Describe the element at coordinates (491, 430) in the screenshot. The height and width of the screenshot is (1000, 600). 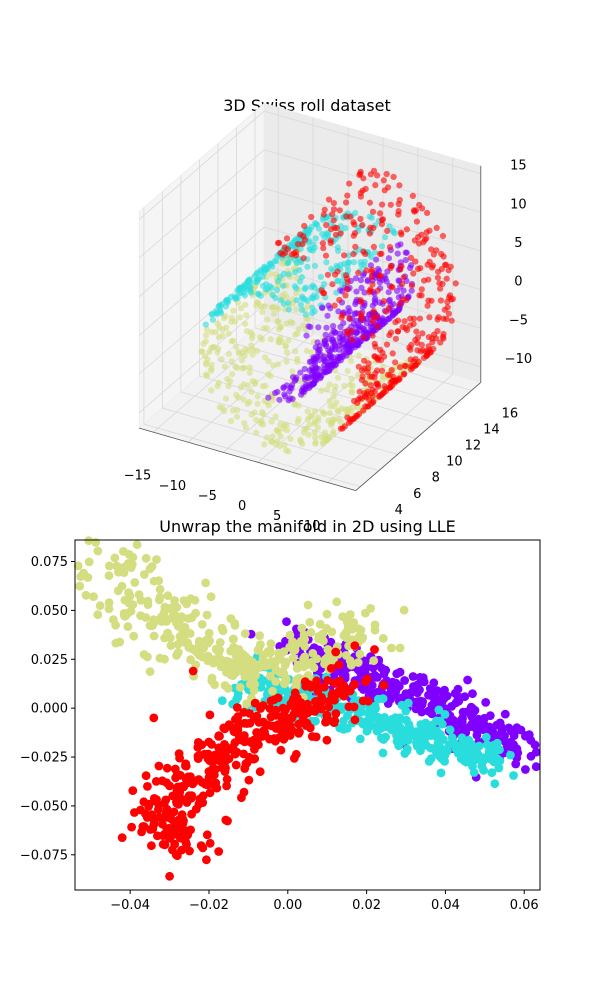
I see `y-tick-label: 14` at that location.